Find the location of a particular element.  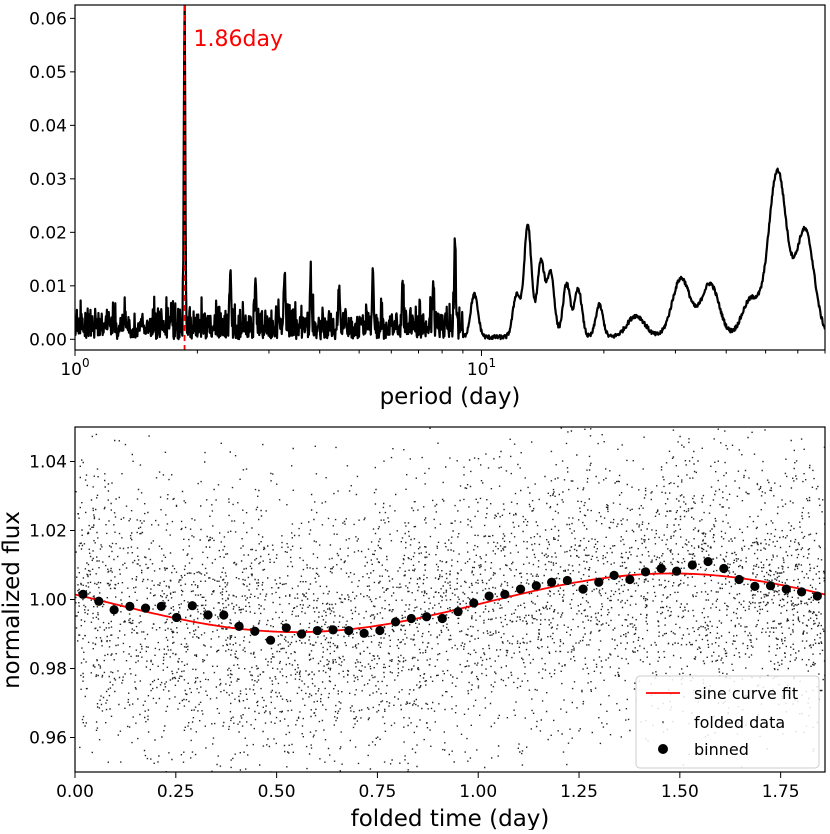

x-tick-label: 1.50 is located at coordinates (680, 792).